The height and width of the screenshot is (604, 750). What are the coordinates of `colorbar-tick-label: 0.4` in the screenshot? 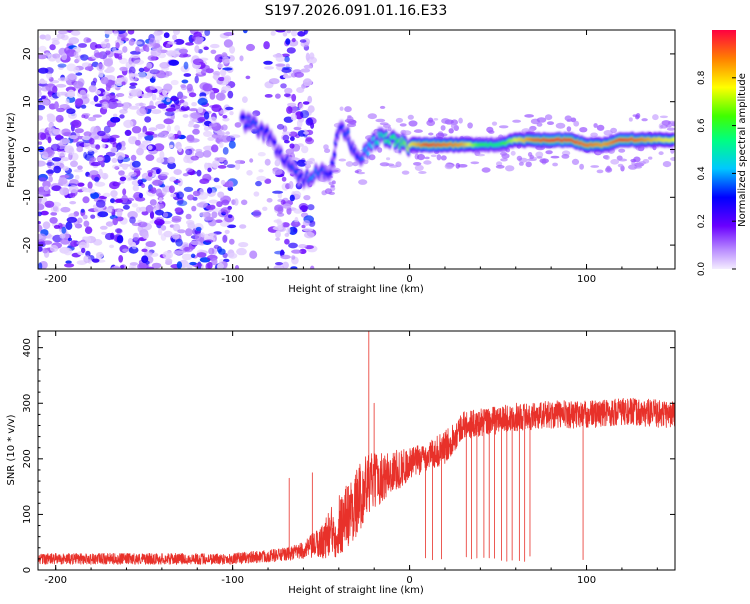 It's located at (702, 173).